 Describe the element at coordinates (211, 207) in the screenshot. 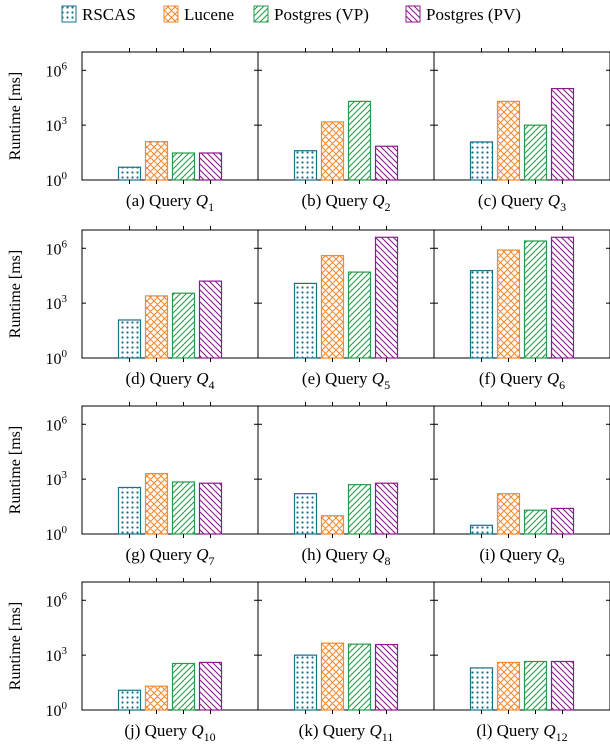

I see `panel-caption-subscript: 1` at that location.